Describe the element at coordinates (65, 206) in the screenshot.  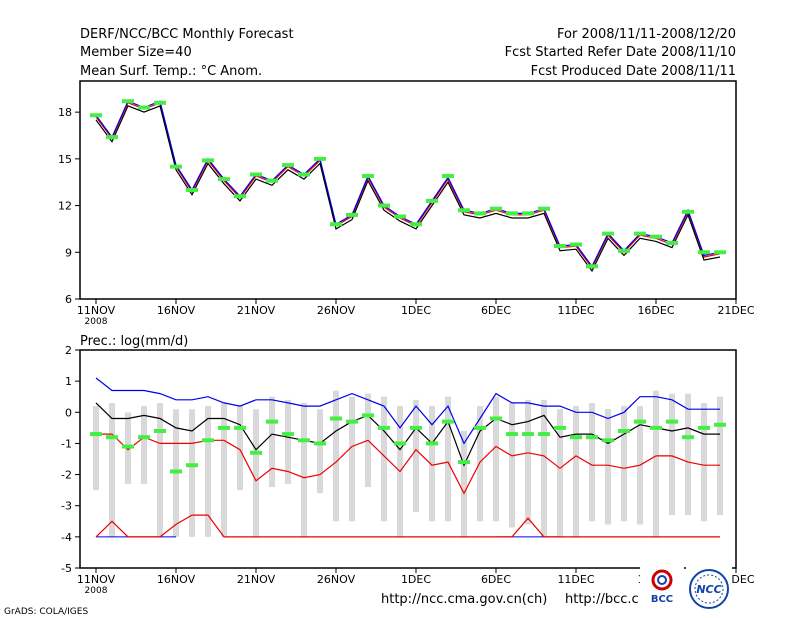
I see `y-tick-label: 12` at that location.